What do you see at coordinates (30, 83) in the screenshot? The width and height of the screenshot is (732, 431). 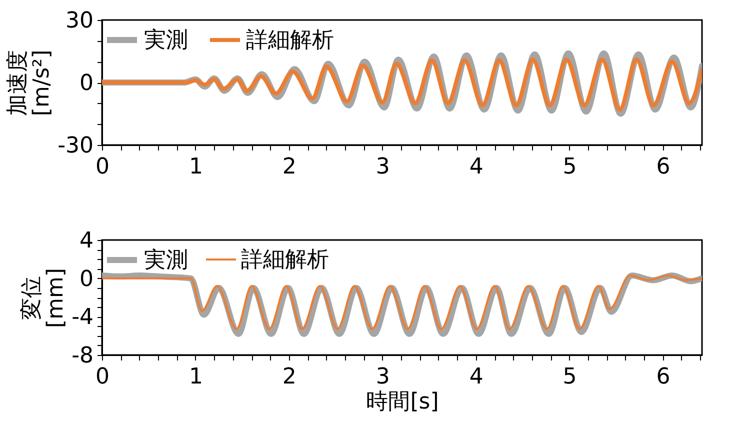 I see `y-axis-title: 加速度 [m/s²]` at bounding box center [30, 83].